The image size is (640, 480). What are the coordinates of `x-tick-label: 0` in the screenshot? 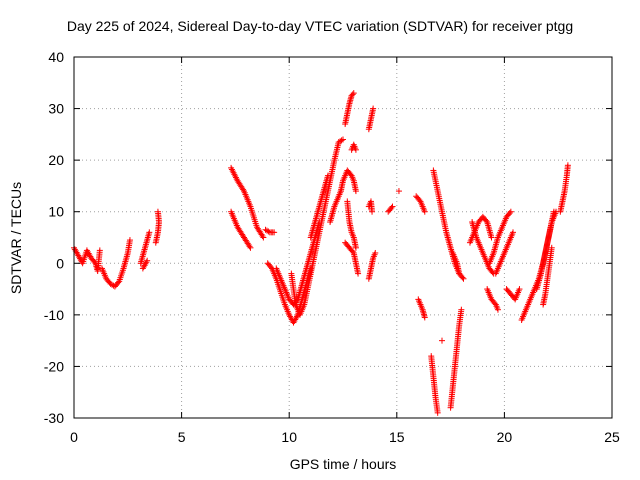 It's located at (74, 437).